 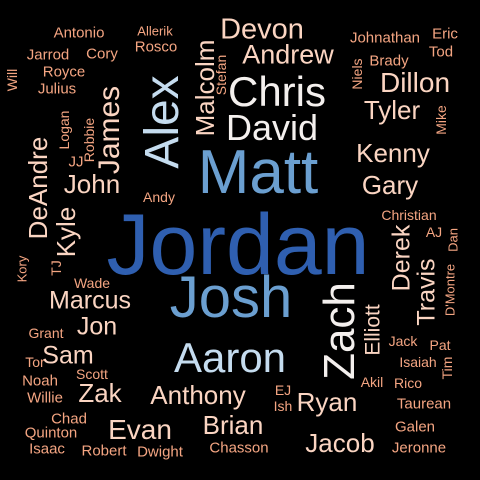 I want to click on word-stefan: Stefan, so click(x=221, y=75).